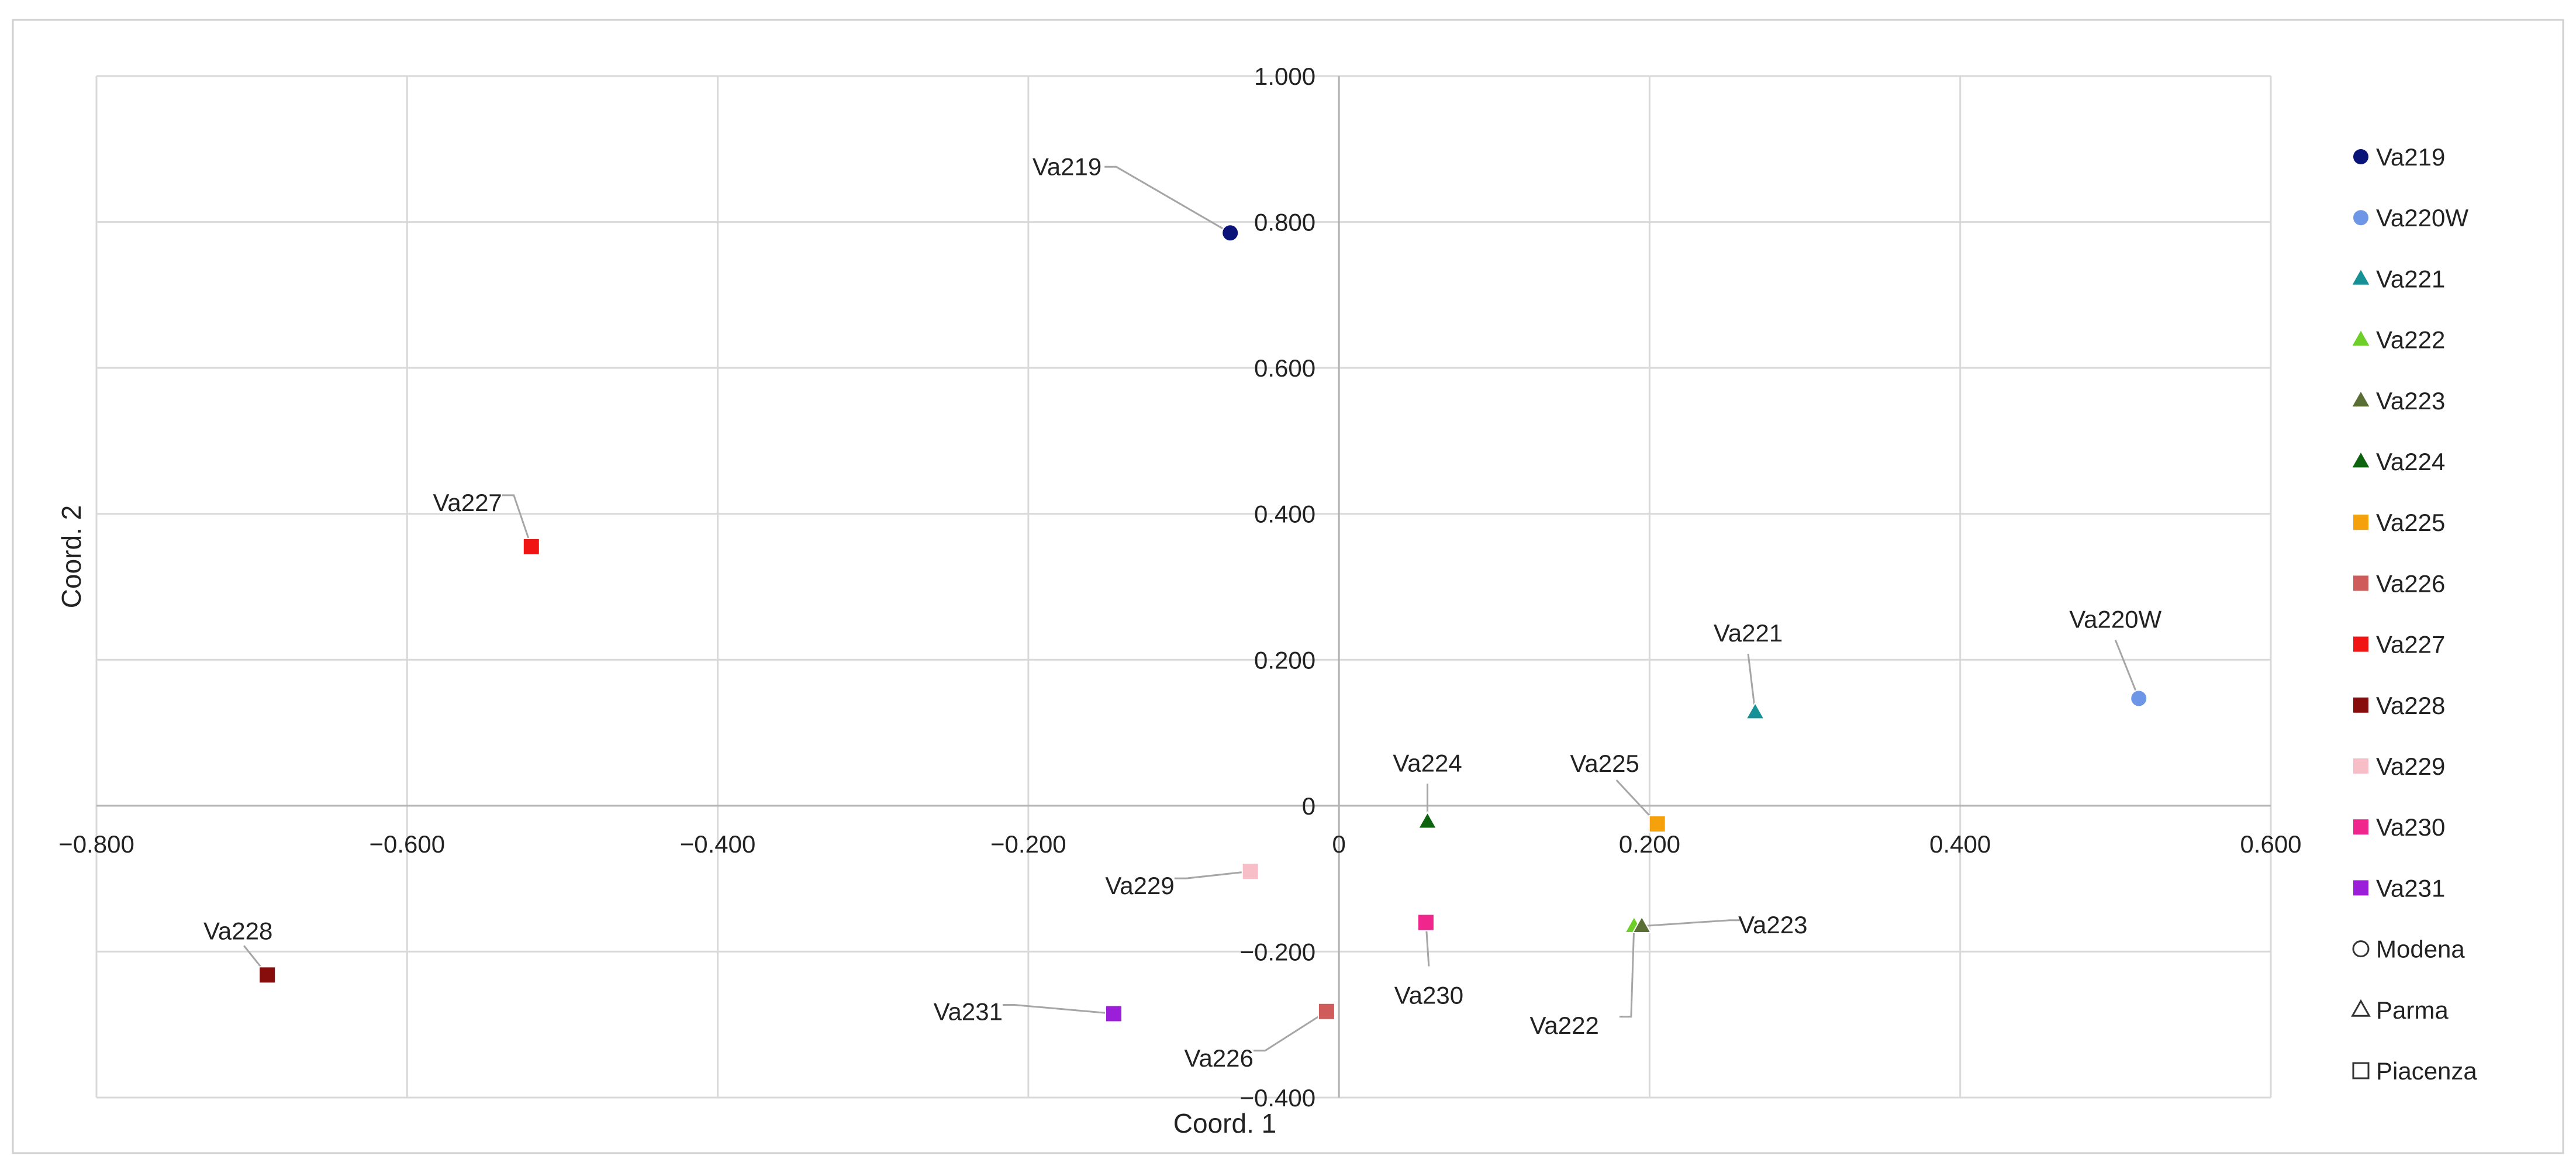  I want to click on point-label-va231: Va231, so click(968, 1011).